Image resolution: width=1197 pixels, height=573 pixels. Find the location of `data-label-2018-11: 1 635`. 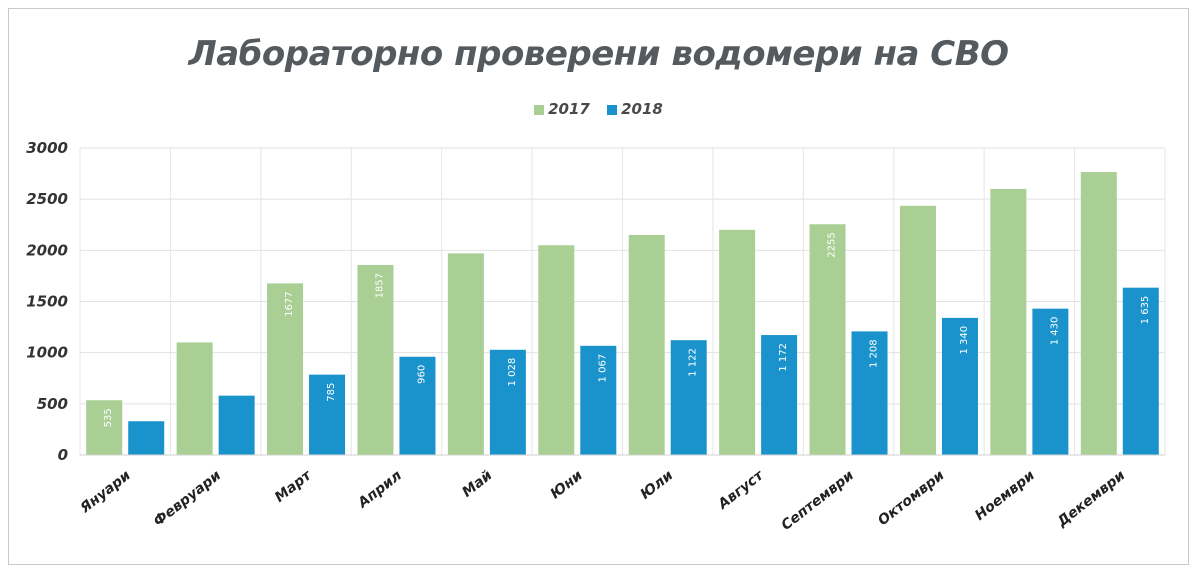

data-label-2018-11: 1 635 is located at coordinates (1145, 310).